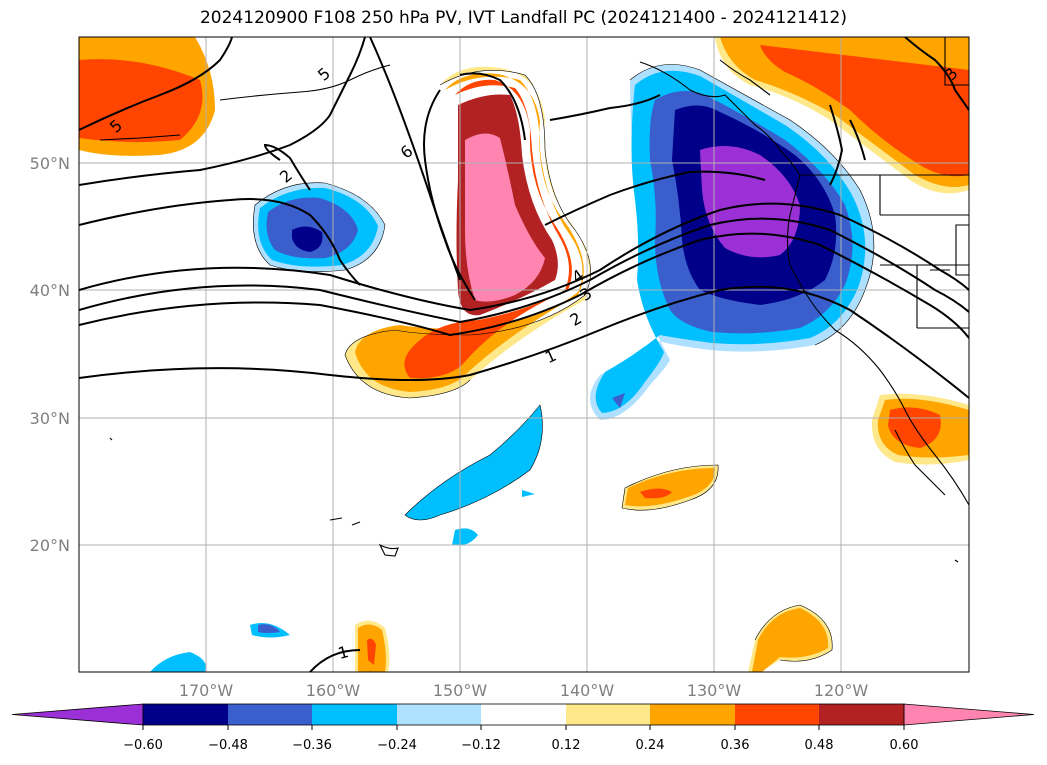 This screenshot has height=765, width=1047. I want to click on lon-label: 150°W, so click(460, 690).